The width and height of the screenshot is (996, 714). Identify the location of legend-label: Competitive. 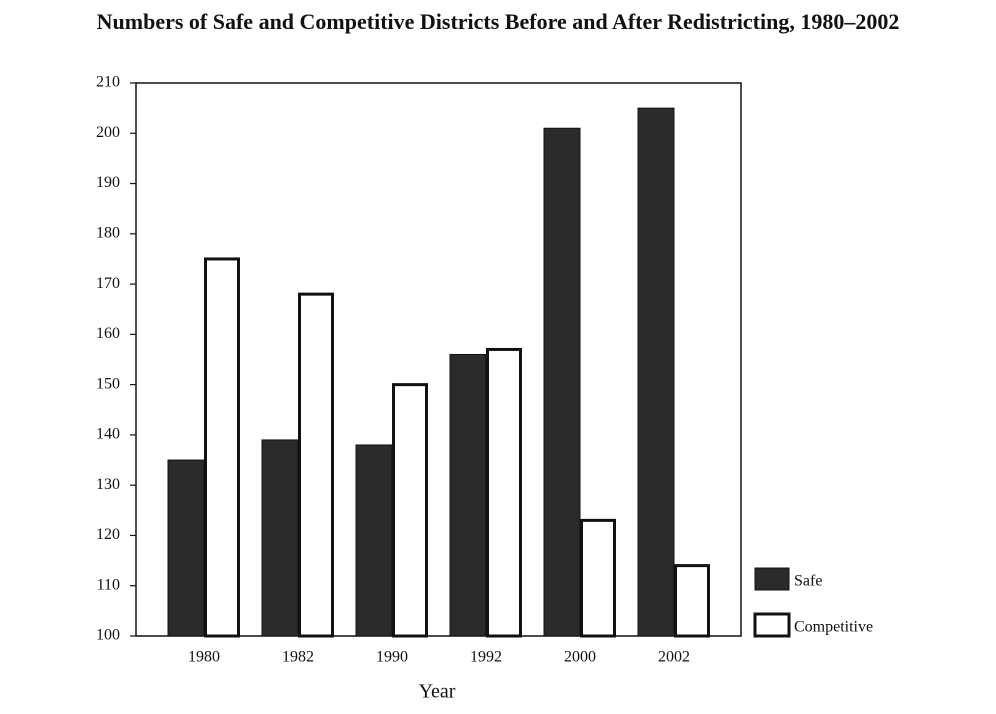
(833, 627).